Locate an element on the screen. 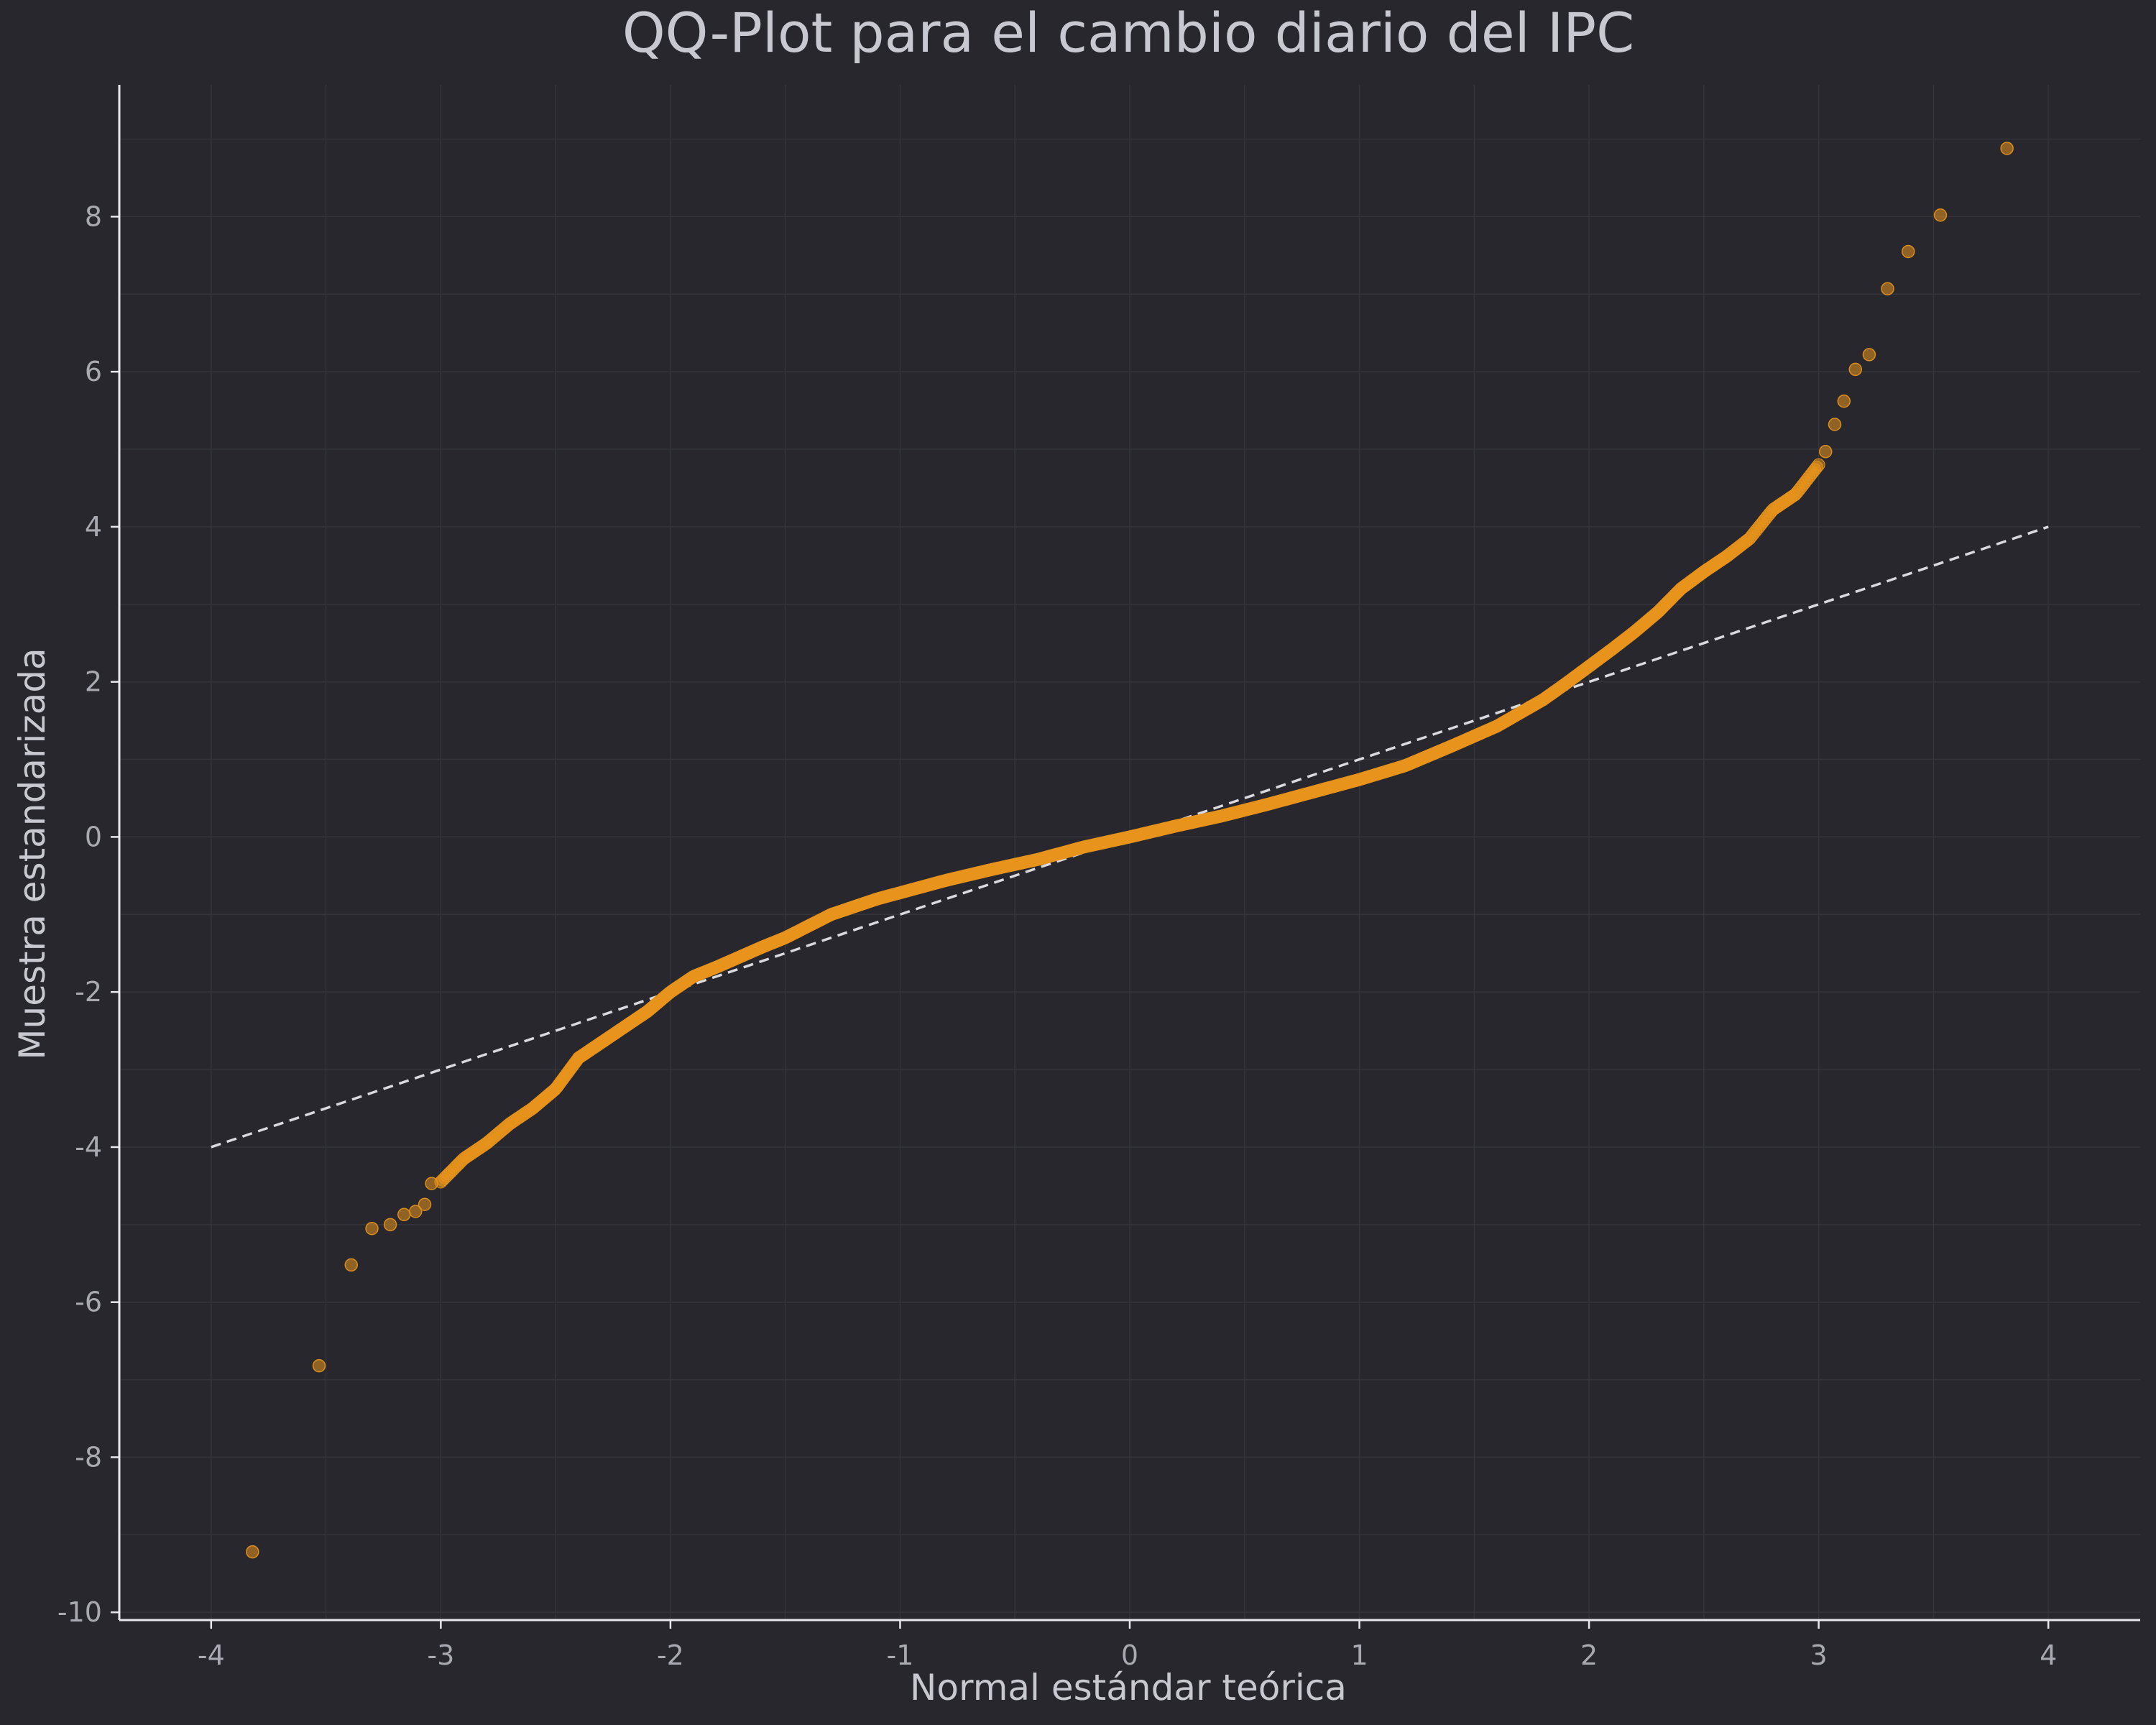  x-tick-label: -3 is located at coordinates (440, 1655).